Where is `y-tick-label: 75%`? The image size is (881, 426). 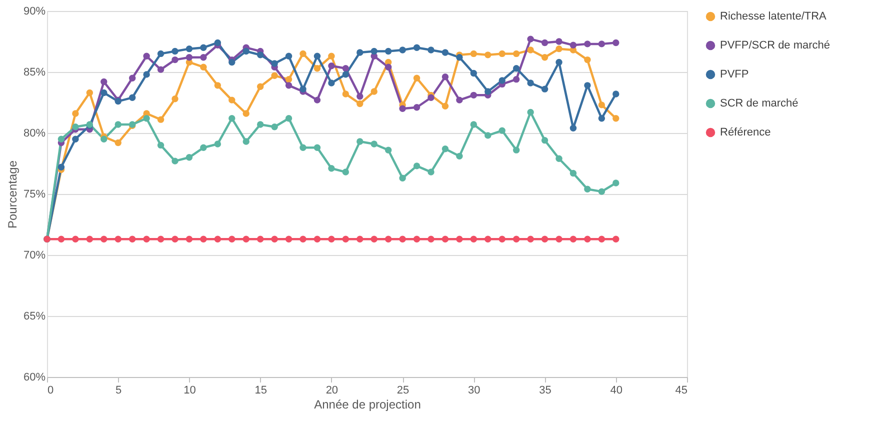 y-tick-label: 75% is located at coordinates (34, 194).